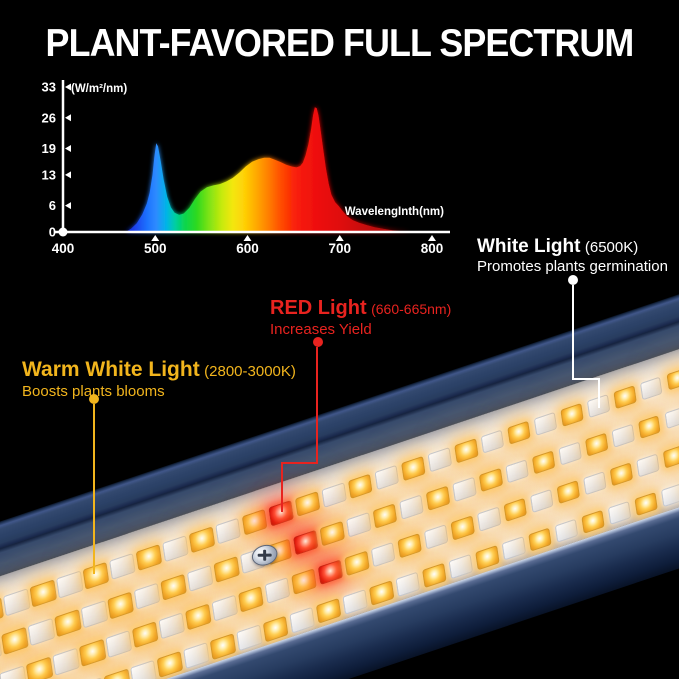 This screenshot has width=679, height=679. I want to click on svg-text: 400, so click(63, 248).